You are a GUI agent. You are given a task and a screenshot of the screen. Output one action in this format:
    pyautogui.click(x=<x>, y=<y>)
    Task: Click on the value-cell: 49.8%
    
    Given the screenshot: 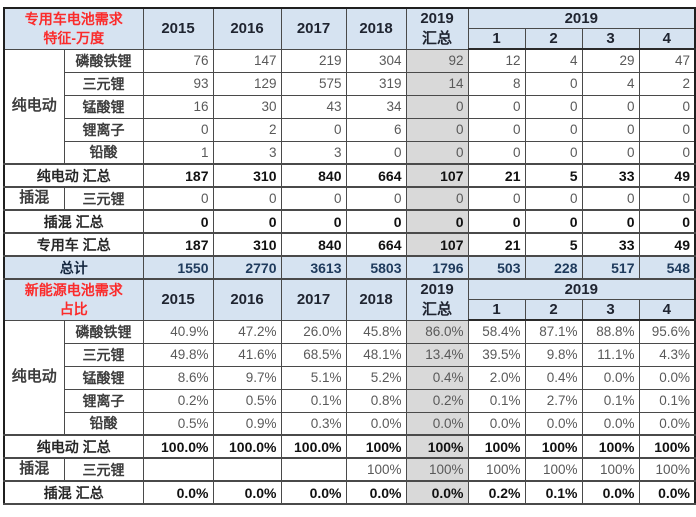 What is the action you would take?
    pyautogui.click(x=178, y=354)
    